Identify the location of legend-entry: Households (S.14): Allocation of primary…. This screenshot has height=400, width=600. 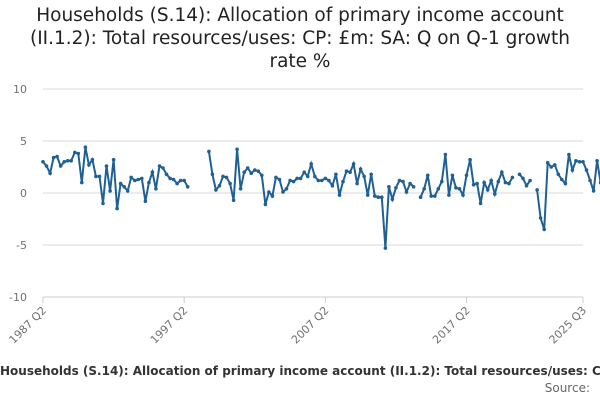
(300, 371).